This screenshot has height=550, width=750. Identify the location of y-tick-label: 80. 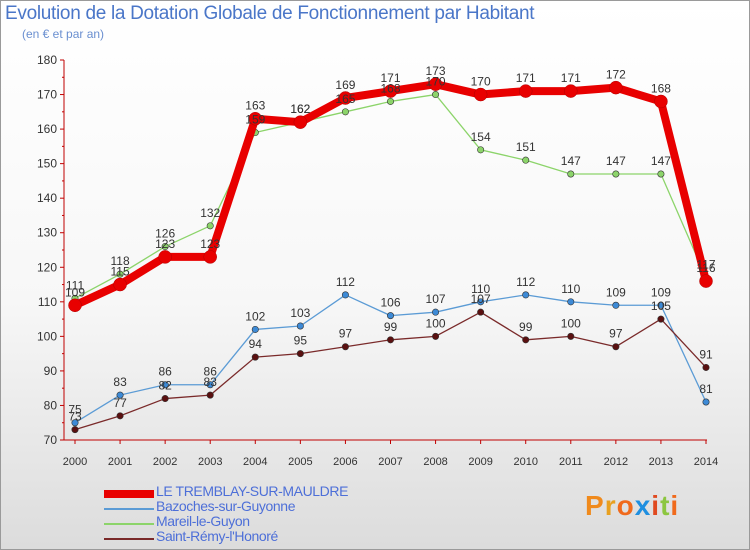
(51, 405).